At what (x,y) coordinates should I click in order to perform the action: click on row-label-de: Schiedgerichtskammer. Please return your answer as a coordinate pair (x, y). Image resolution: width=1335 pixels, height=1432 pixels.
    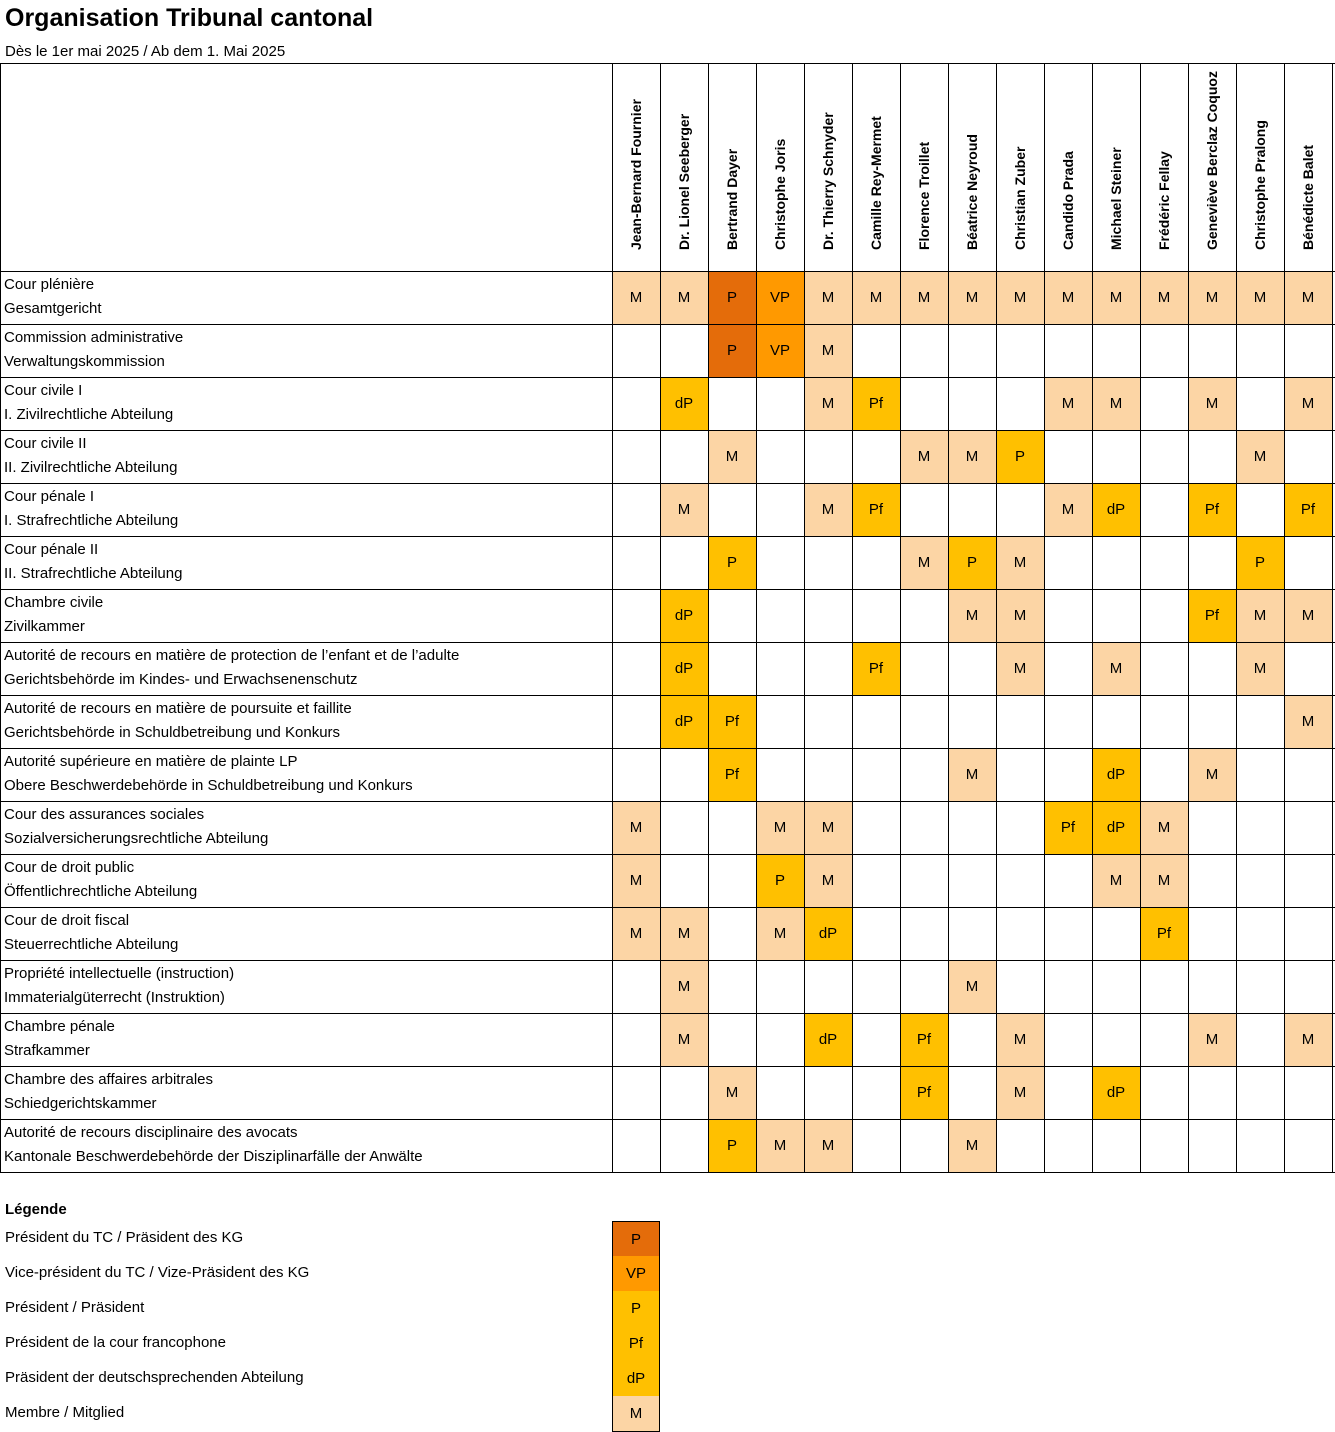
    Looking at the image, I should click on (80, 1103).